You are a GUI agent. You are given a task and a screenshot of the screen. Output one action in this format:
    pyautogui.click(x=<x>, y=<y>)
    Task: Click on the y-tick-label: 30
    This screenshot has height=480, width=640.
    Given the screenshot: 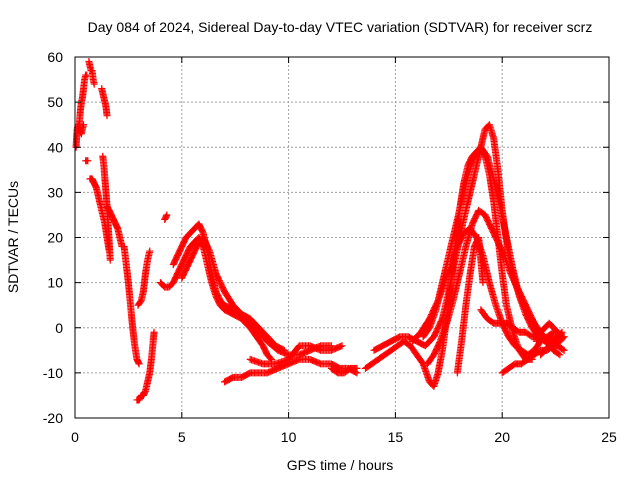 What is the action you would take?
    pyautogui.click(x=55, y=192)
    